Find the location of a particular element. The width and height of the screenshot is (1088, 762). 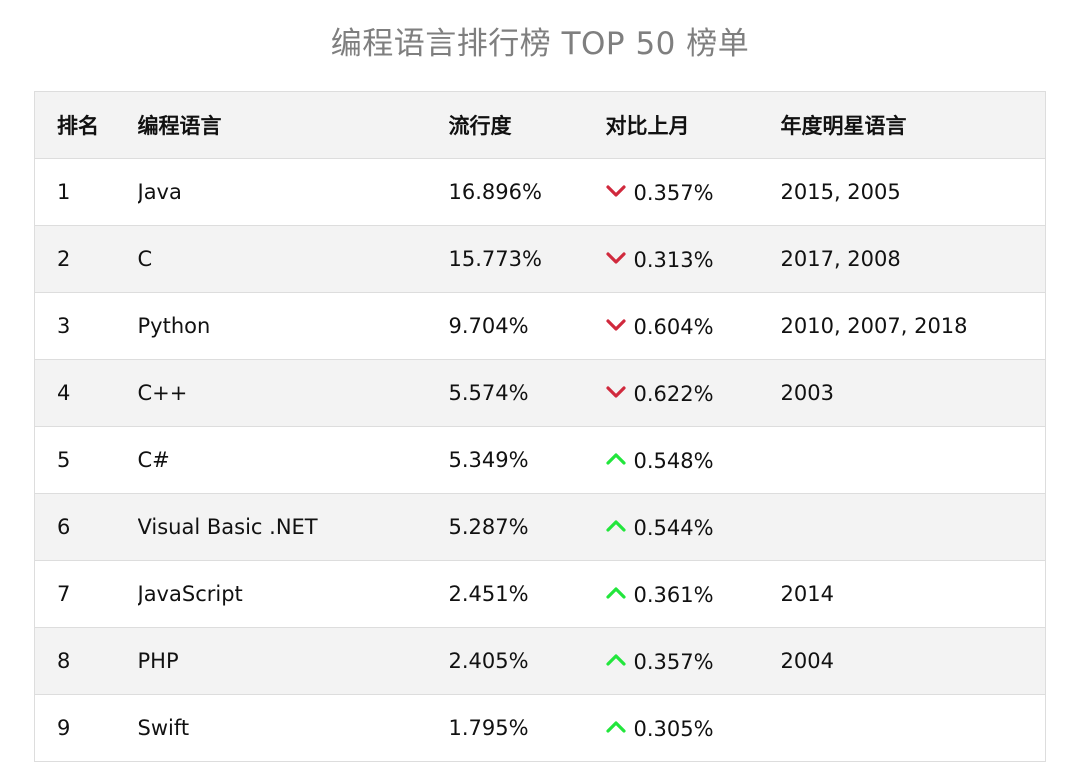

change-value: 0.544% is located at coordinates (673, 527).